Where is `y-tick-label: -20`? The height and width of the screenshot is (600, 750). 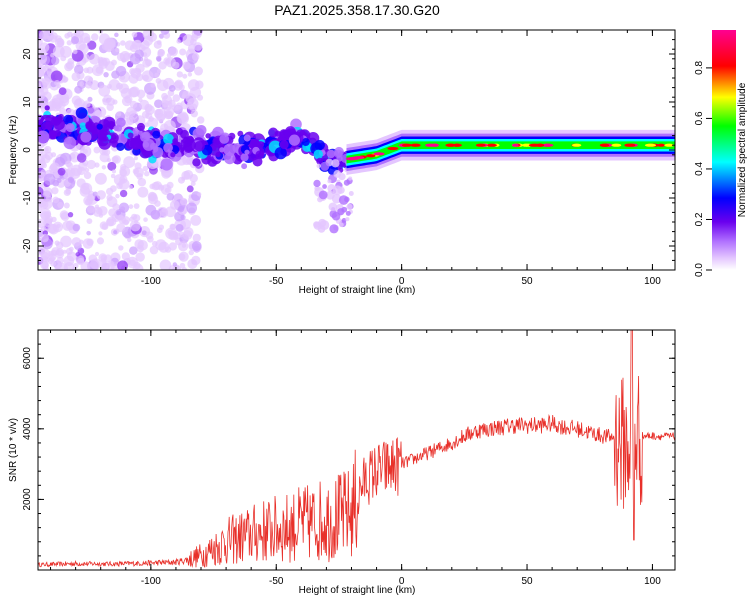 y-tick-label: -20 is located at coordinates (27, 245).